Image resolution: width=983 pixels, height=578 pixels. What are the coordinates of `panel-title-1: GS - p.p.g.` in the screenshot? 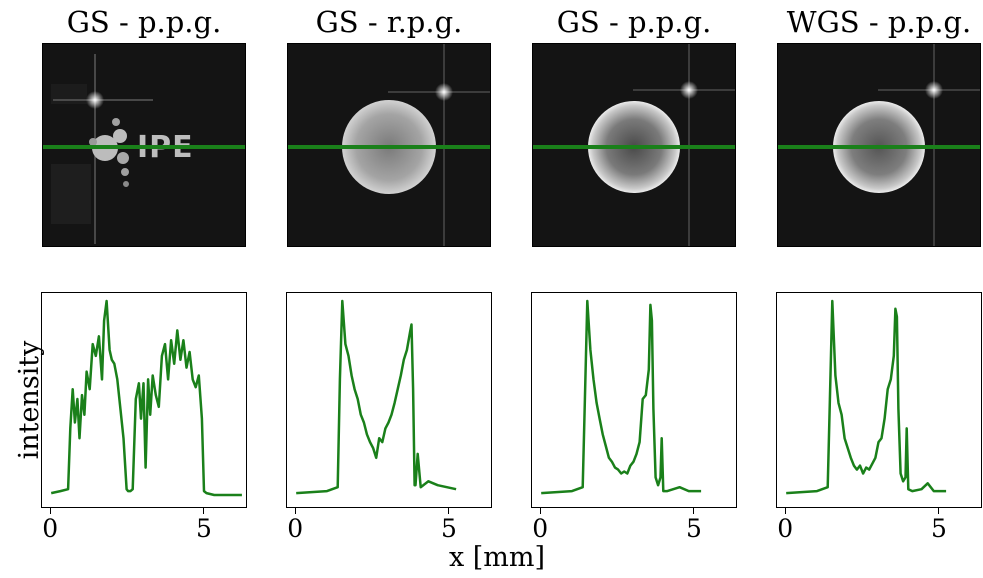 It's located at (144, 22).